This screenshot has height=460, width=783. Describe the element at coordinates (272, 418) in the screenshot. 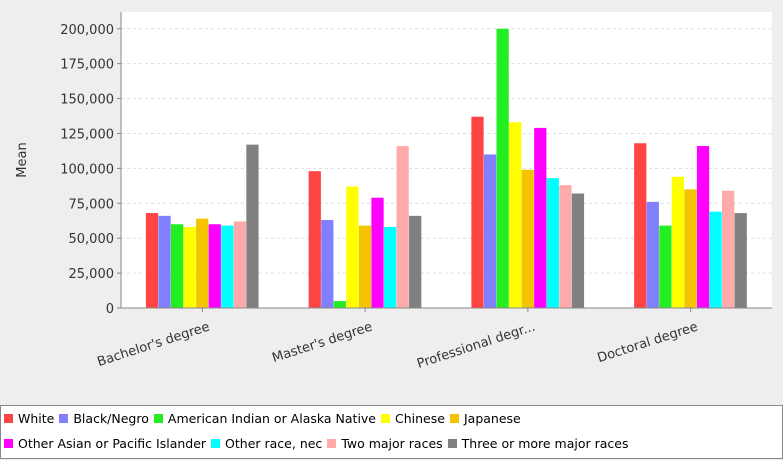

I see `legend-label: American Indian or Alaska Native` at that location.